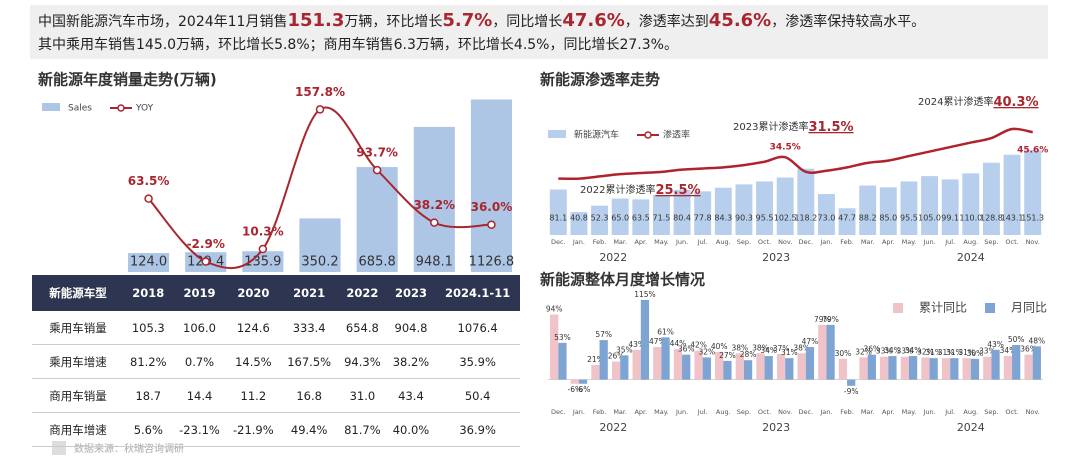 The image size is (1080, 475). What do you see at coordinates (727, 355) in the screenshot?
I see `data-label: 27%` at bounding box center [727, 355].